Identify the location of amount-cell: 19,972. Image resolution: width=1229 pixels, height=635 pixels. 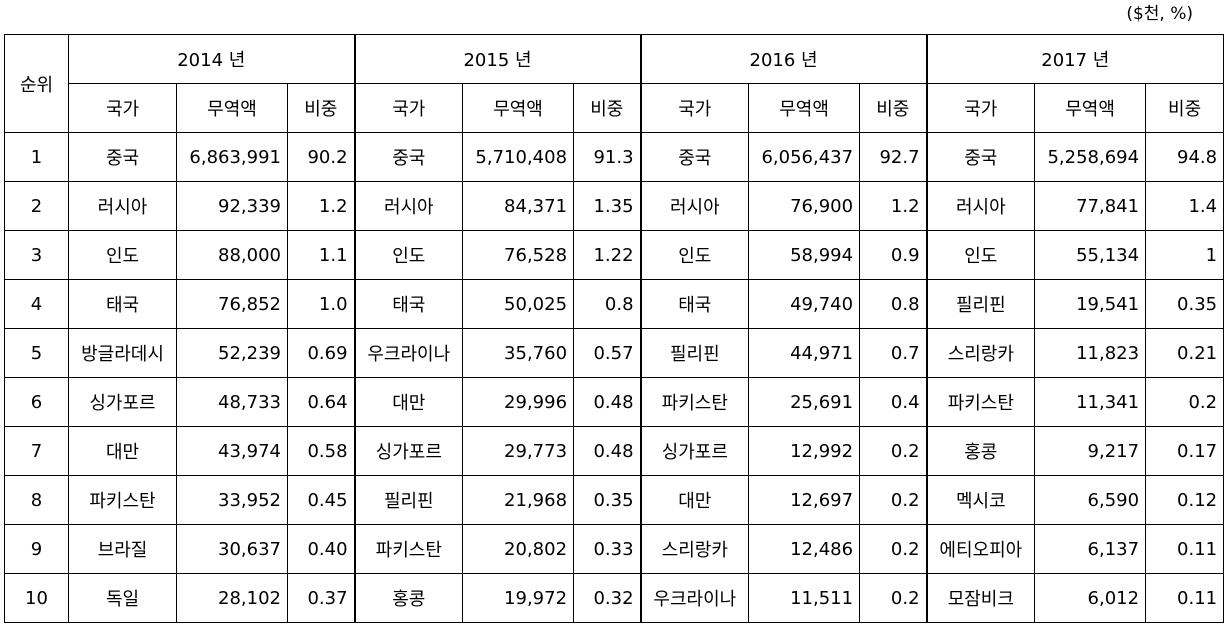
(518, 598).